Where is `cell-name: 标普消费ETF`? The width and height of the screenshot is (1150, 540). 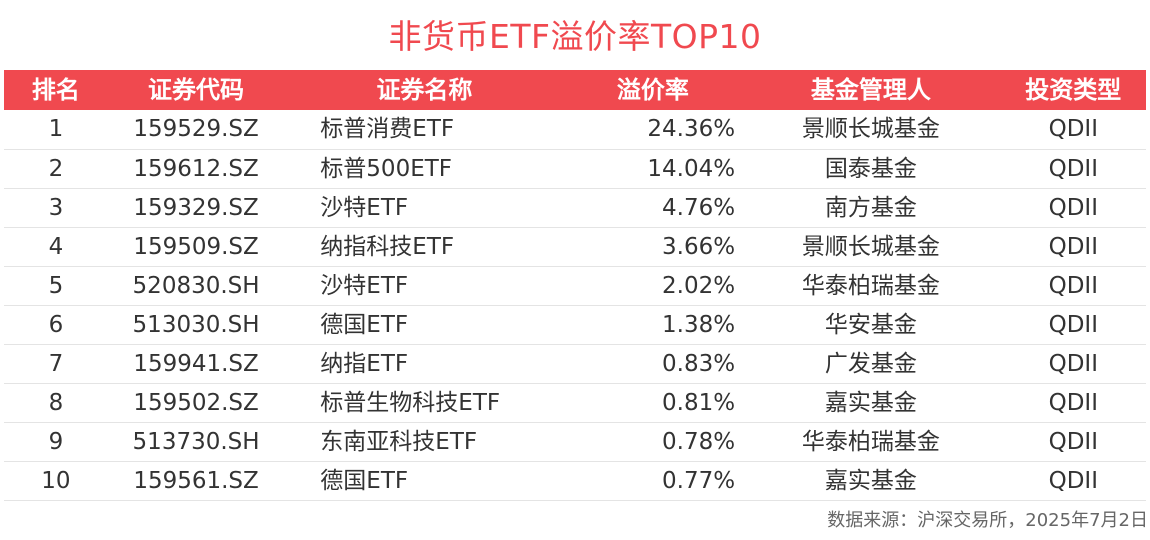 cell-name: 标普消费ETF is located at coordinates (387, 129).